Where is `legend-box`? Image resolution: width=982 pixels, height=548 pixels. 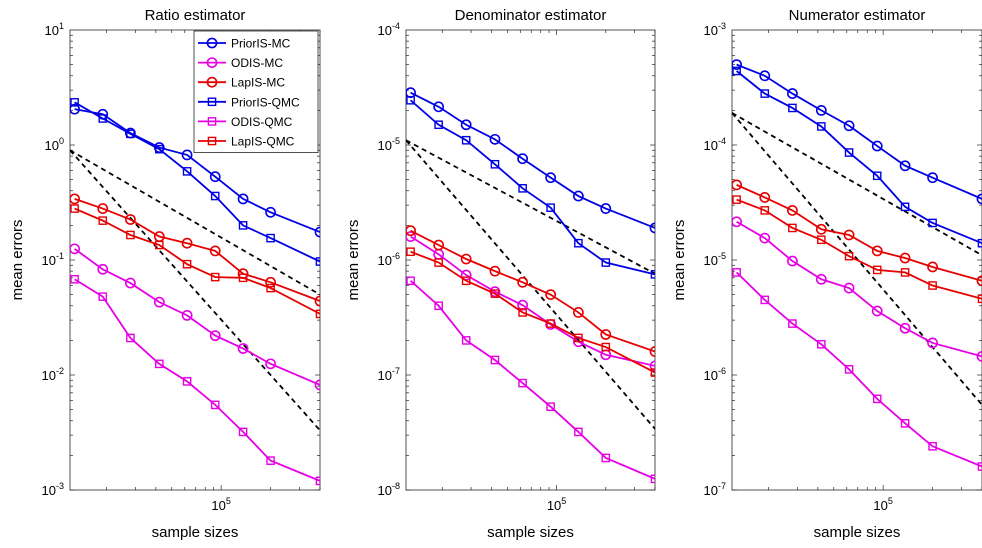 legend-box is located at coordinates (256, 91).